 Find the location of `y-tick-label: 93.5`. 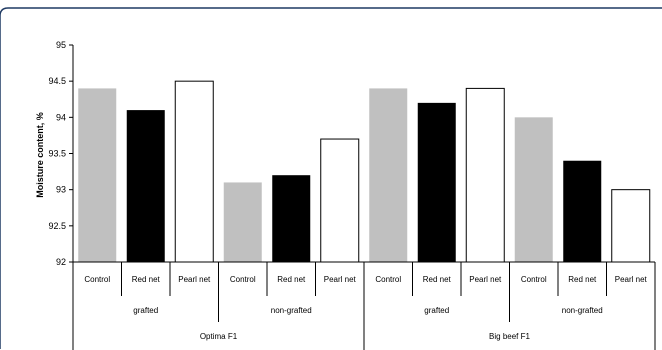

y-tick-label: 93.5 is located at coordinates (57, 154).